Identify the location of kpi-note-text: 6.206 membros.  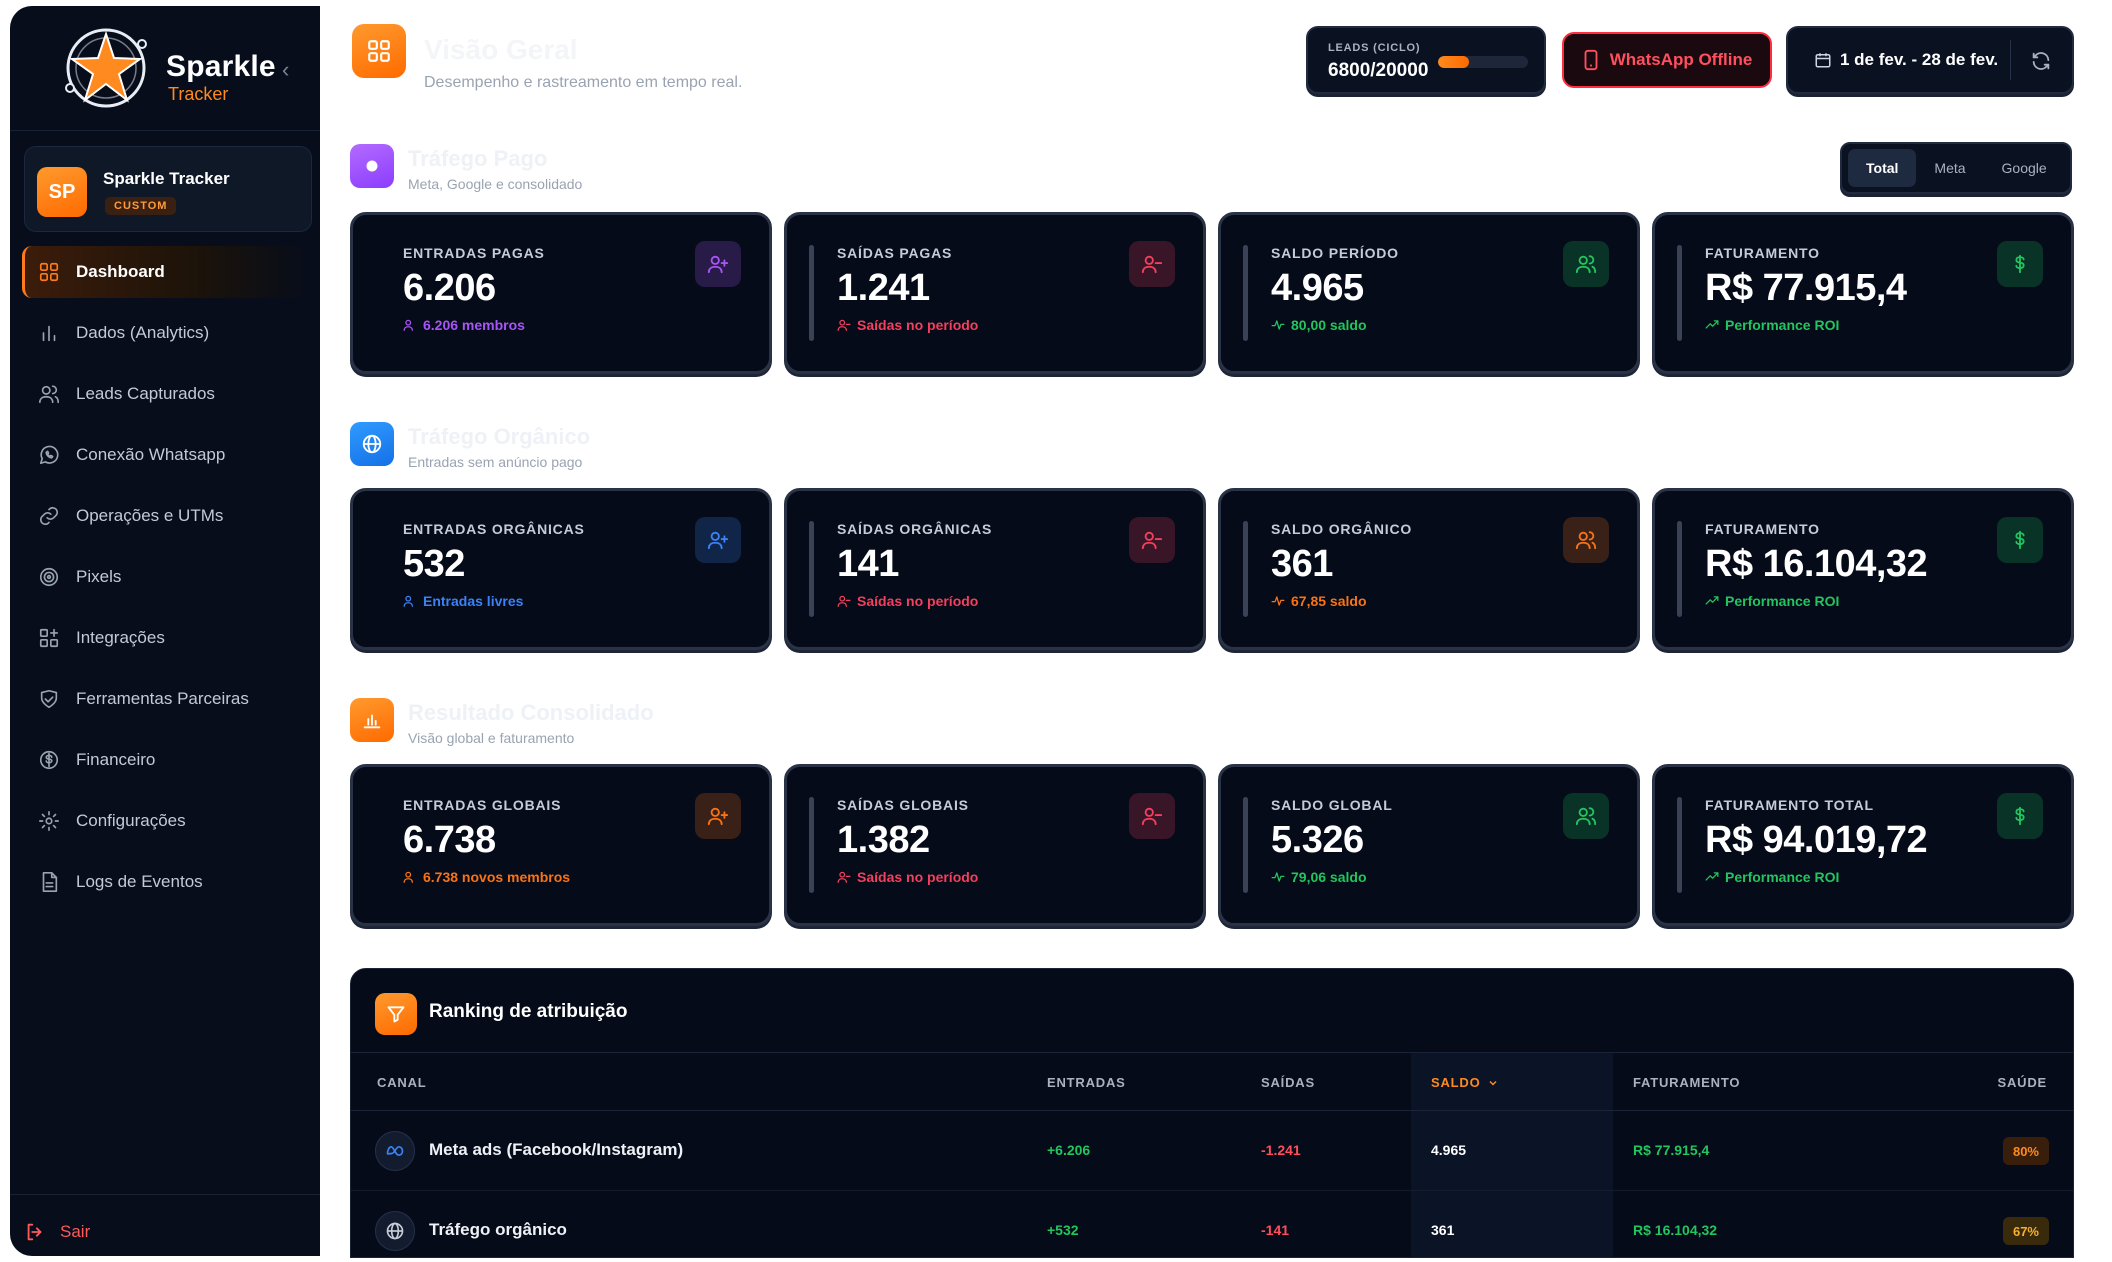
(474, 325).